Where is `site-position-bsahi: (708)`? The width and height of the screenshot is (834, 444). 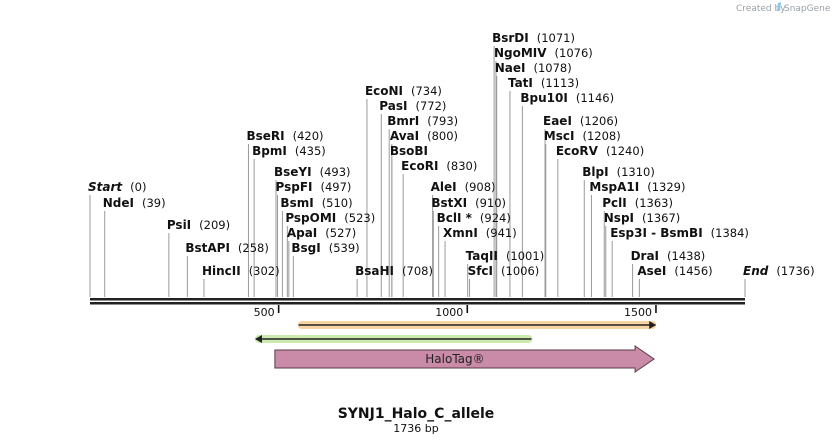 site-position-bsahi: (708) is located at coordinates (417, 271).